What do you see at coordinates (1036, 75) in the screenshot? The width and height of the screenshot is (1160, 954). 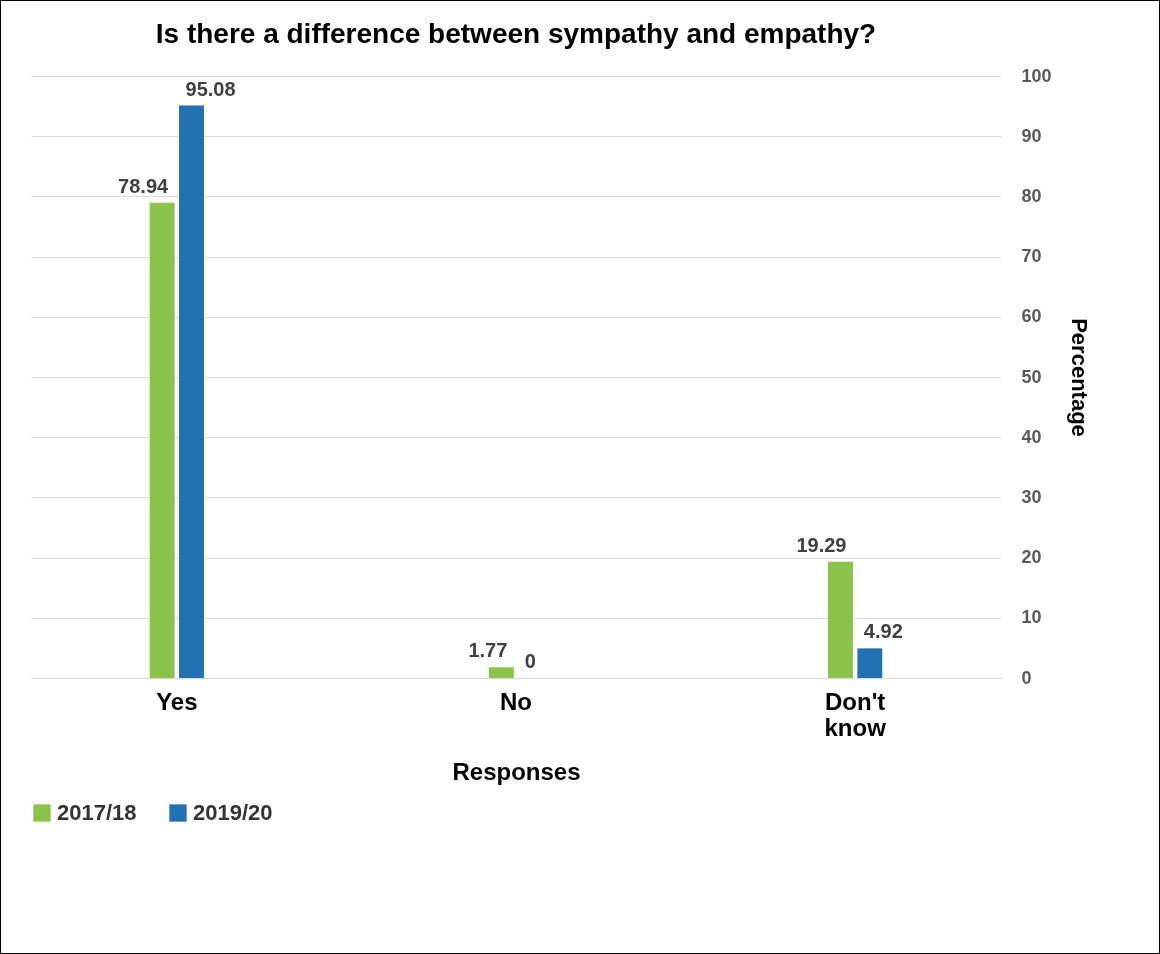 I see `y-tick-label: 100` at bounding box center [1036, 75].